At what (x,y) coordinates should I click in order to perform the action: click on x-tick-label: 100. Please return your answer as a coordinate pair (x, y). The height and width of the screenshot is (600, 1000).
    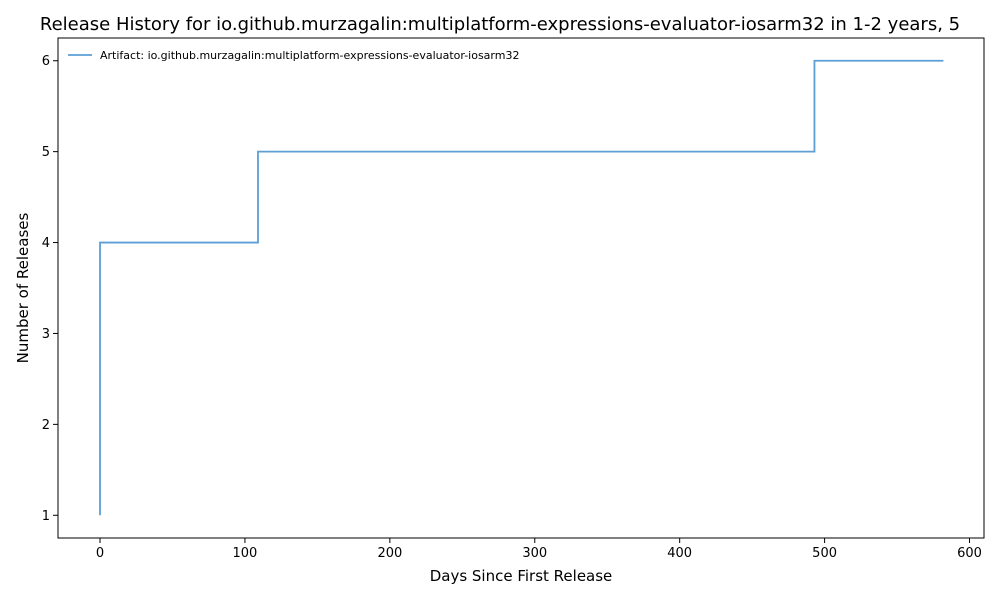
    Looking at the image, I should click on (245, 553).